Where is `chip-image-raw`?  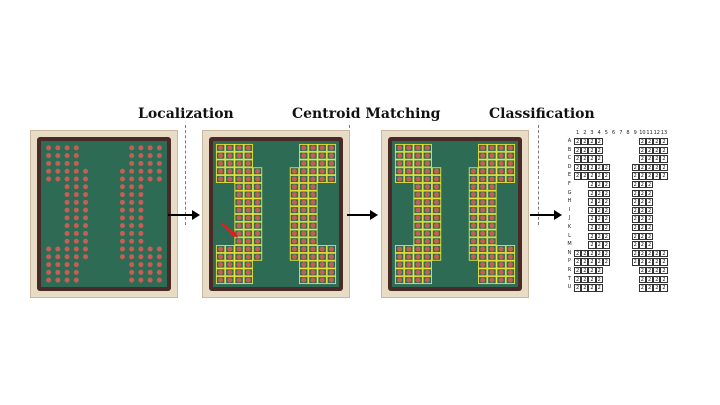 chip-image-raw is located at coordinates (104, 214).